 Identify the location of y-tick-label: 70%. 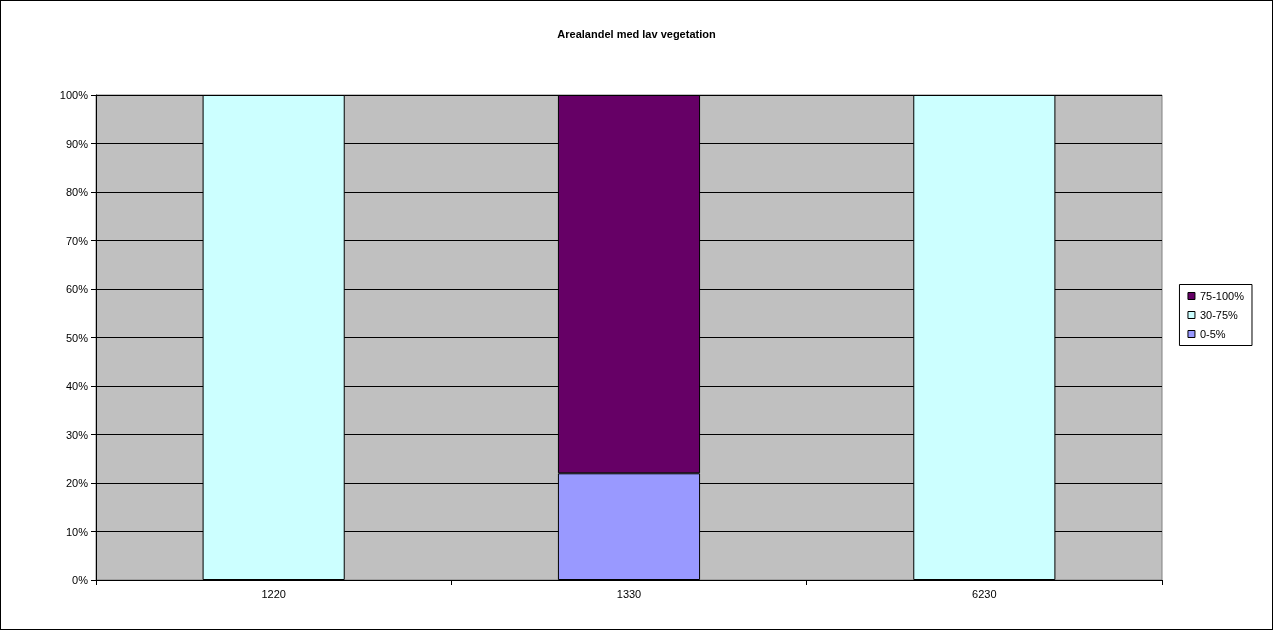
(77, 240).